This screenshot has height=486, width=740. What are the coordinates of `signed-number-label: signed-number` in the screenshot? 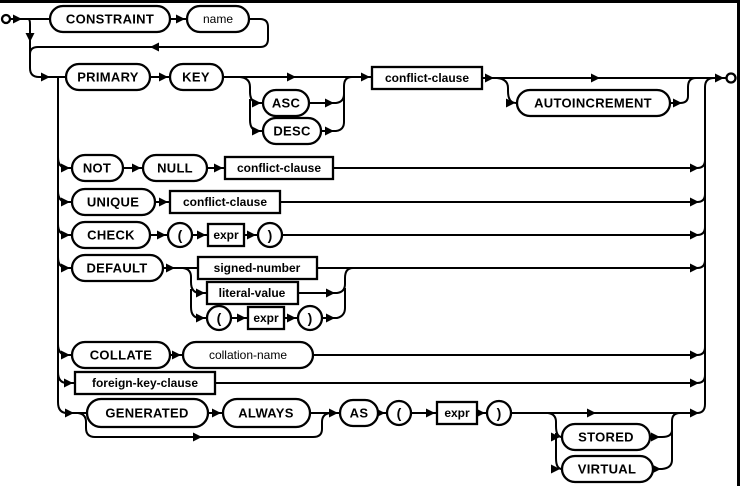 It's located at (257, 268).